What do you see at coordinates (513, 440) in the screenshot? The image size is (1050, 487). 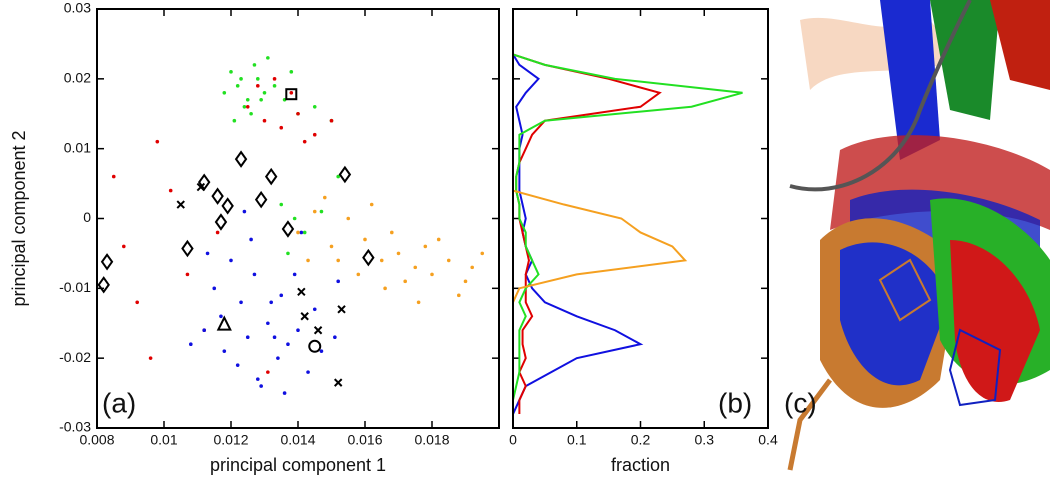 I see `x-tick-label: 0` at bounding box center [513, 440].